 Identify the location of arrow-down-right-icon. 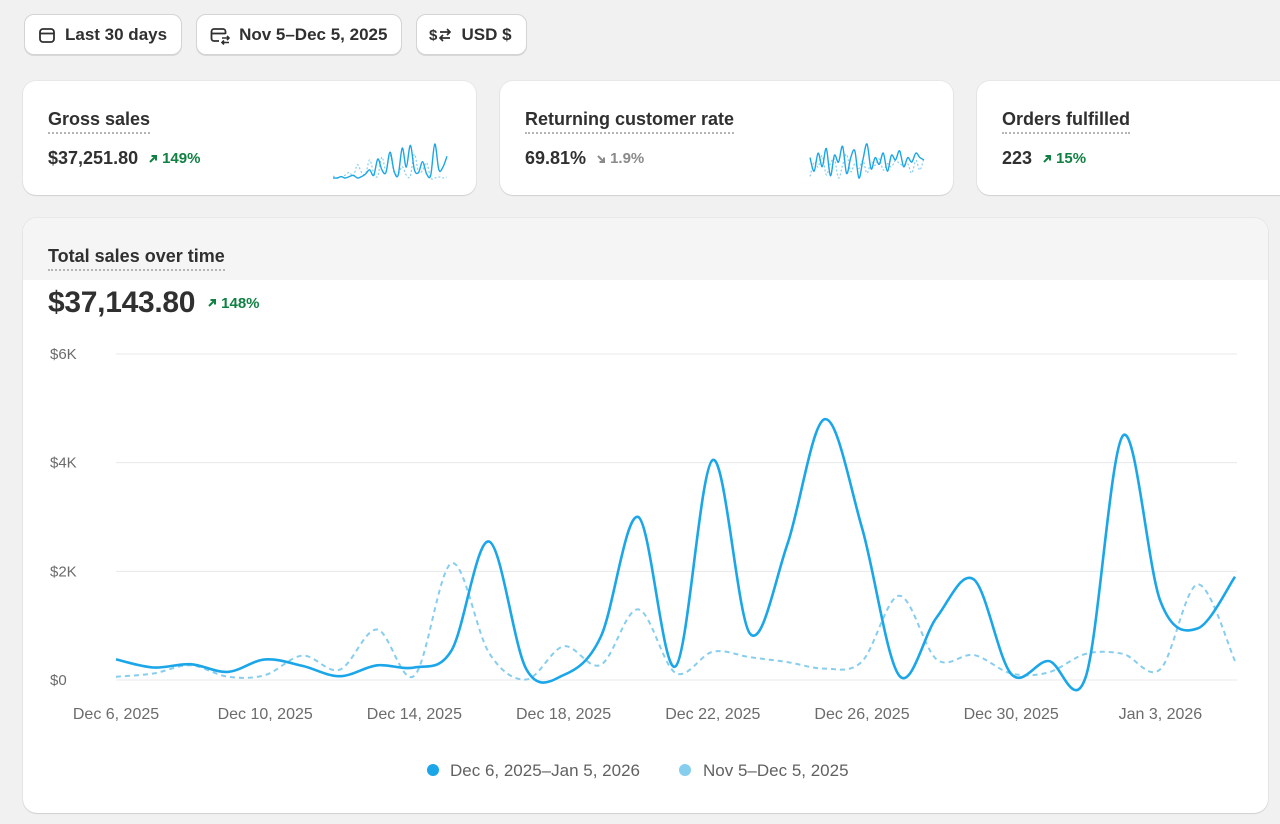
(601, 158).